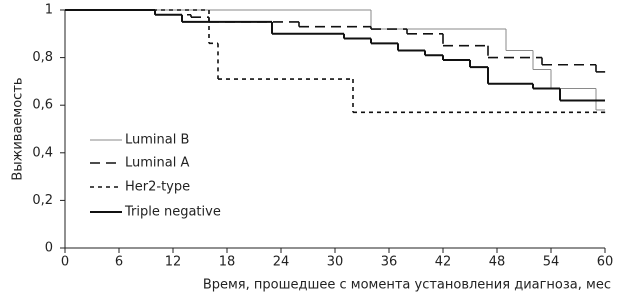  What do you see at coordinates (605, 262) in the screenshot?
I see `x-tick-label: 60` at bounding box center [605, 262].